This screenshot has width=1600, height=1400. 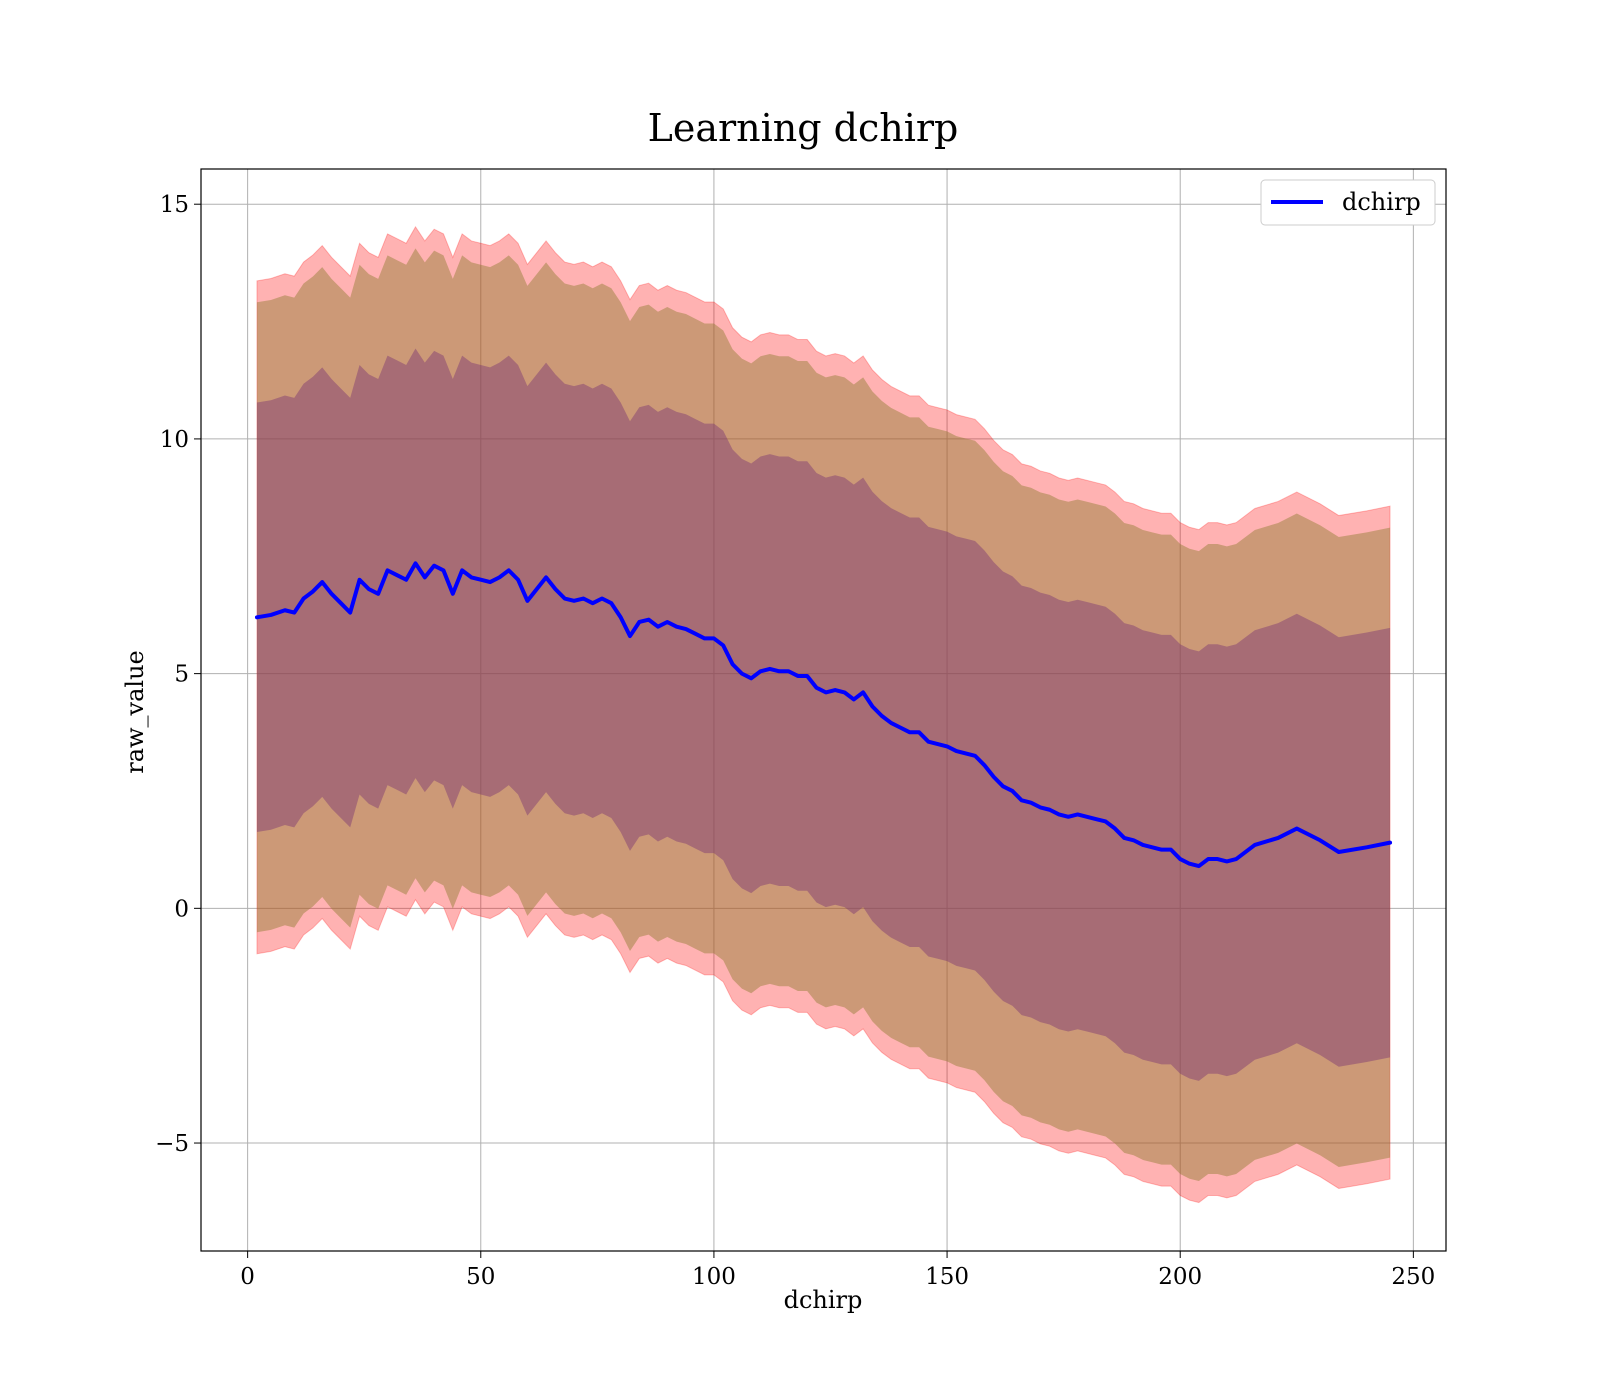 I want to click on y-tick-label: 5, so click(x=181, y=675).